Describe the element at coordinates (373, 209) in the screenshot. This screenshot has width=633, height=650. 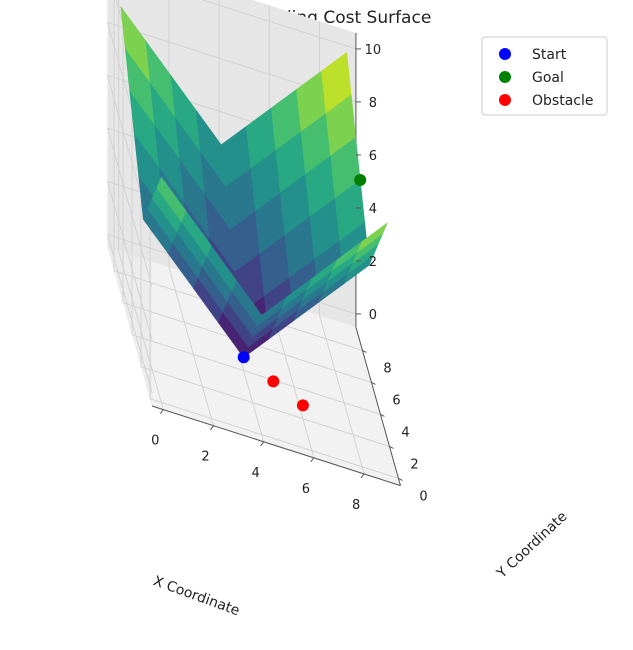
I see `z-tick-label: 4` at that location.